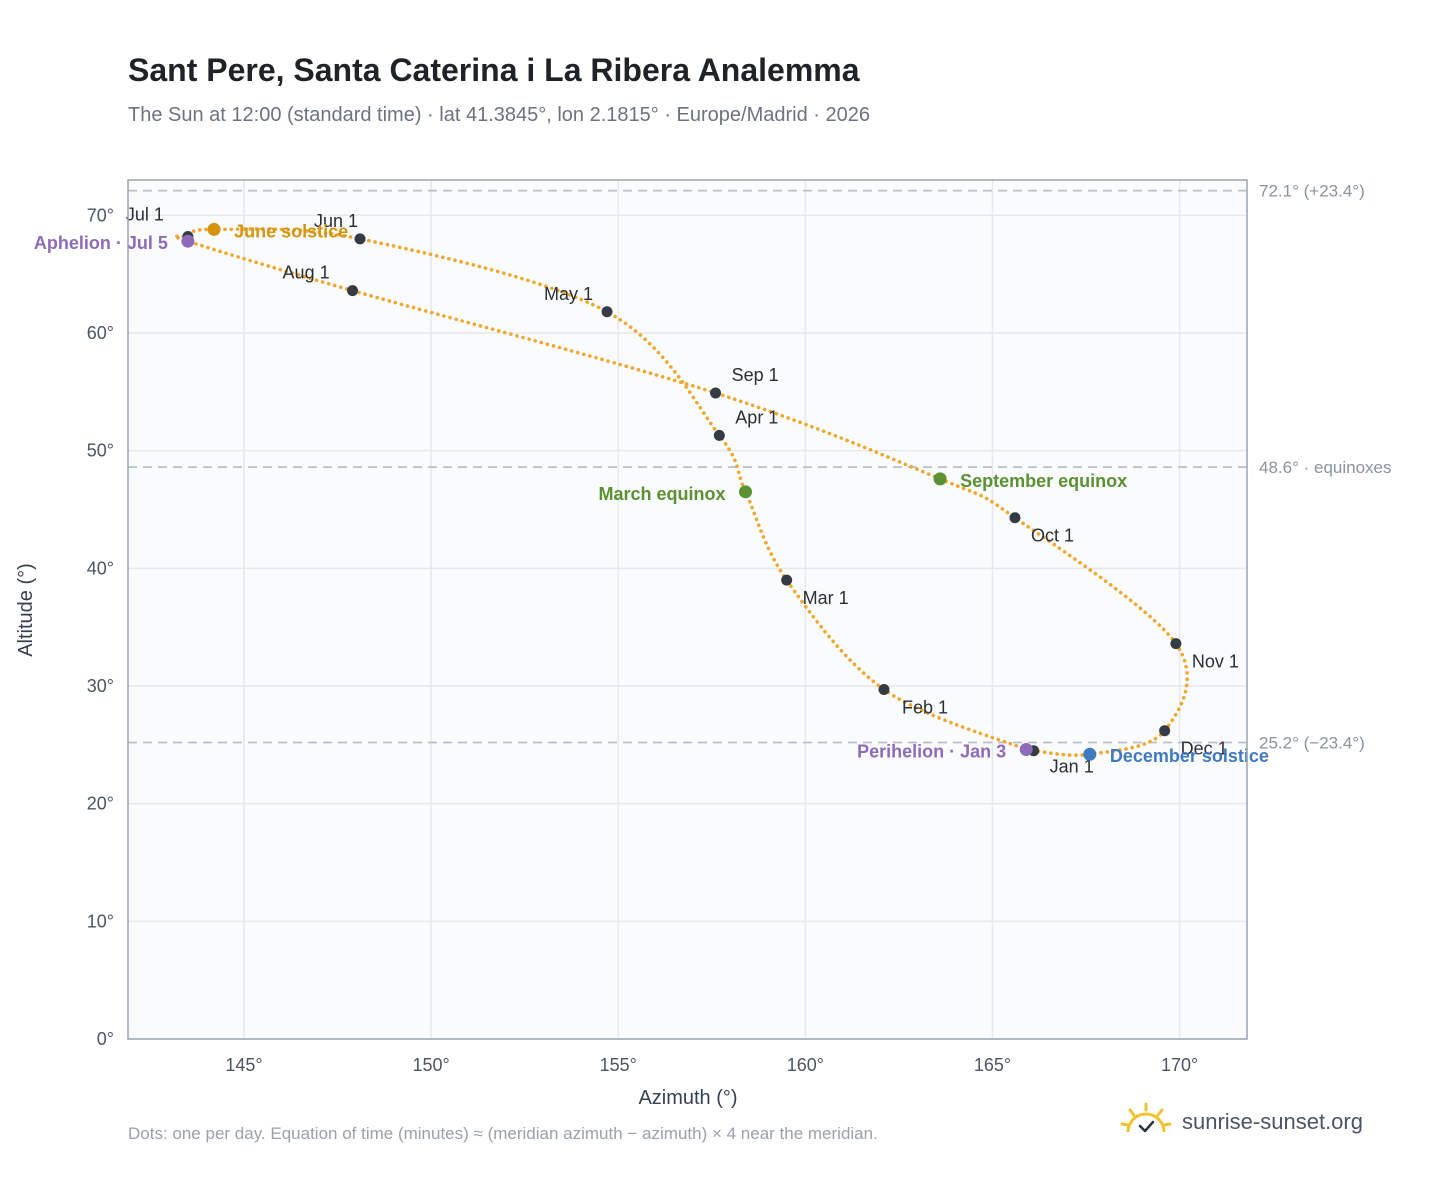 The width and height of the screenshot is (1448, 1188). Describe the element at coordinates (1325, 467) in the screenshot. I see `reference-line-label: 48.6° · equinoxes` at that location.